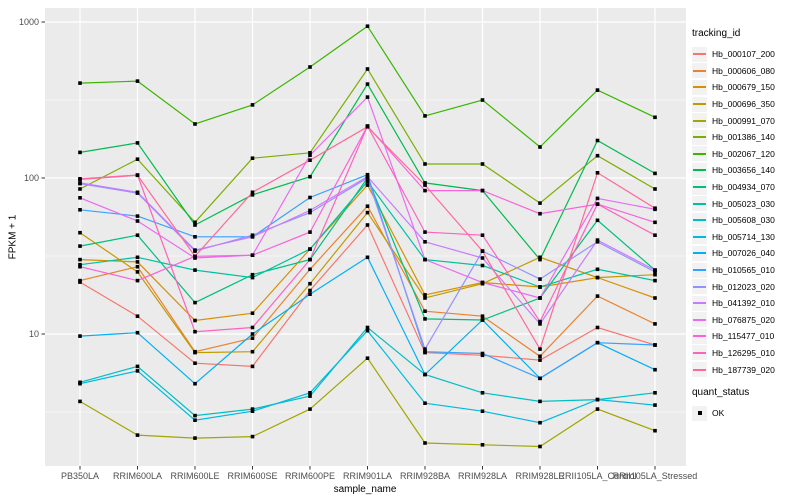 The height and width of the screenshot is (500, 800). I want to click on legend-item: Hb_187739_020, so click(745, 369).